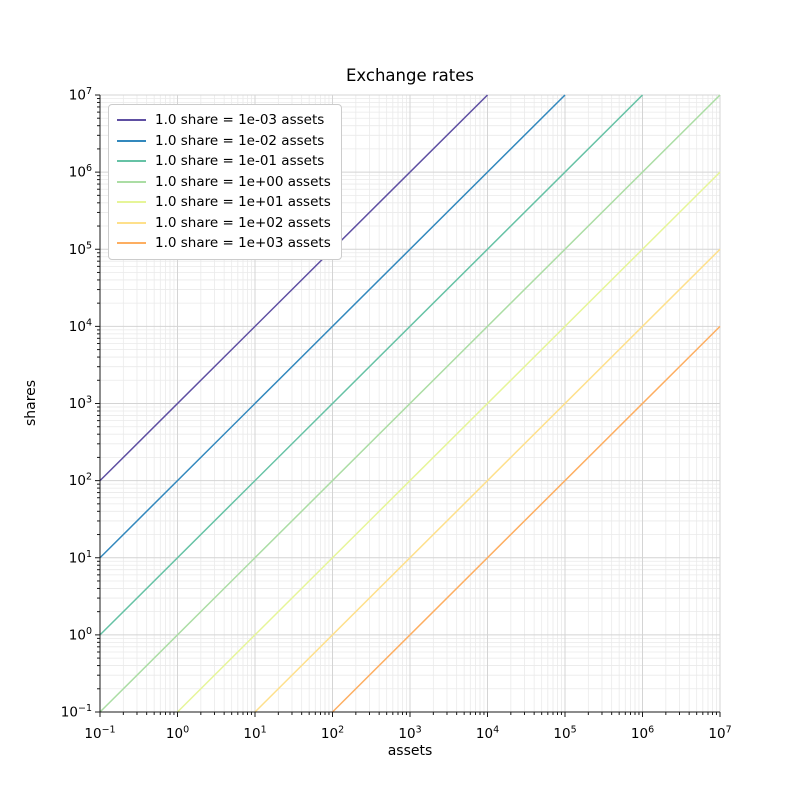 Image resolution: width=800 pixels, height=800 pixels. I want to click on legend-item-5: 1.0 share = 1e+02 assets, so click(224, 223).